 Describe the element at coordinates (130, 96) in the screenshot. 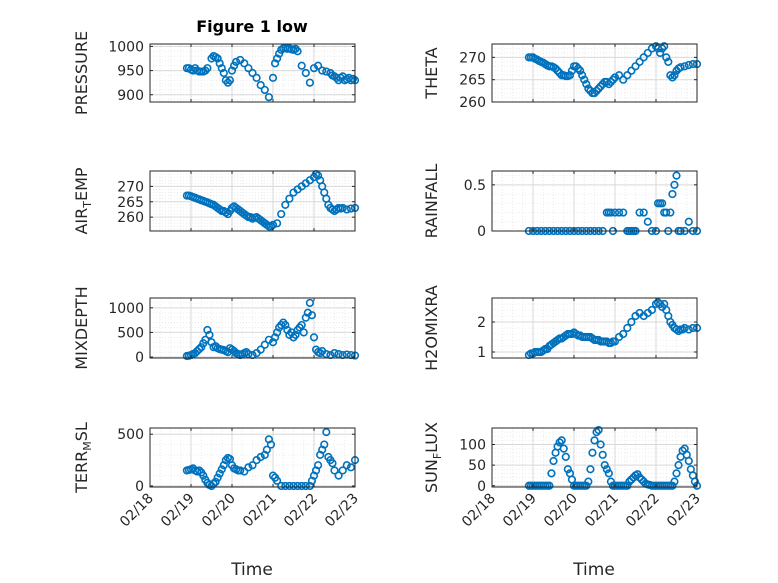

I see `ytick-label: 900` at that location.